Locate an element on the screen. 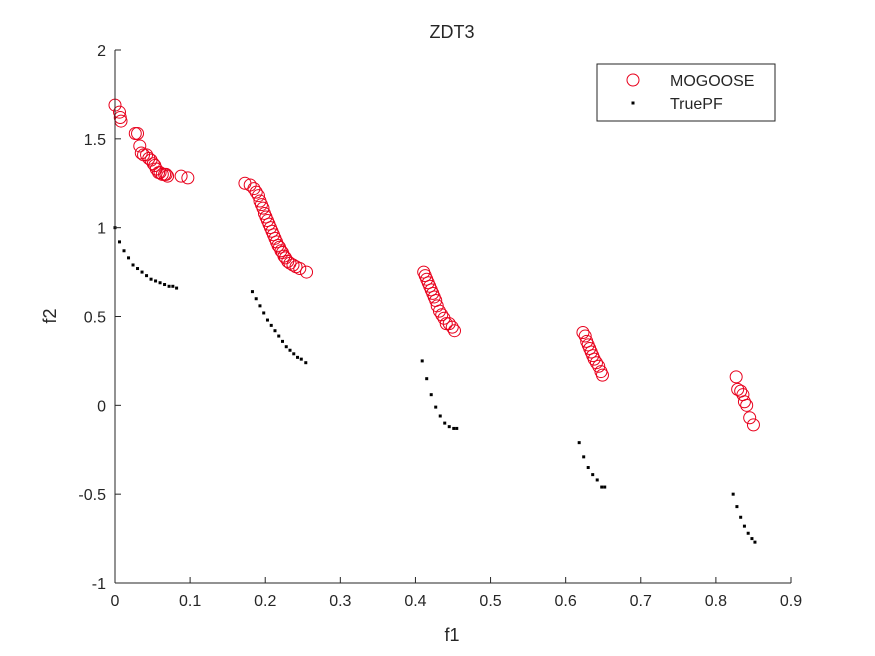 The height and width of the screenshot is (656, 875). legend: MOGOOSE TruePF is located at coordinates (686, 92).